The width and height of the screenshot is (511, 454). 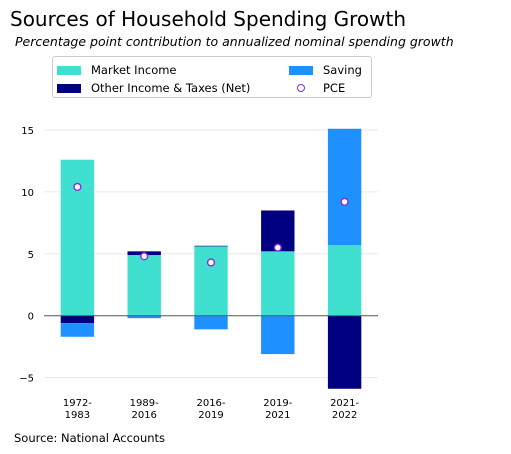 I want to click on x-tick-label: 1972-1983, so click(x=77, y=409).